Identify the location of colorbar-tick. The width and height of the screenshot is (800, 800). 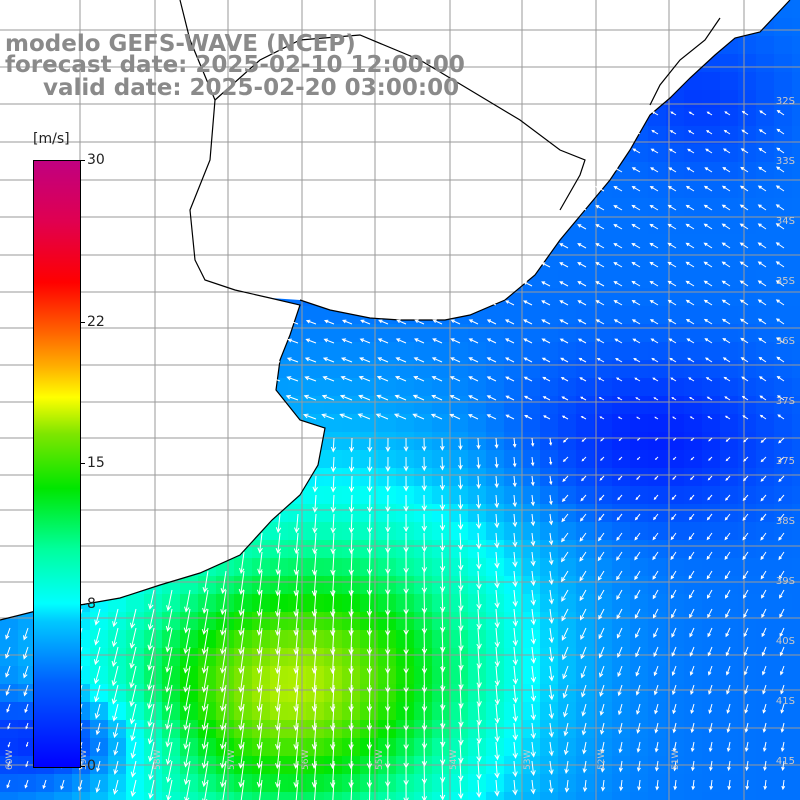
(82, 322).